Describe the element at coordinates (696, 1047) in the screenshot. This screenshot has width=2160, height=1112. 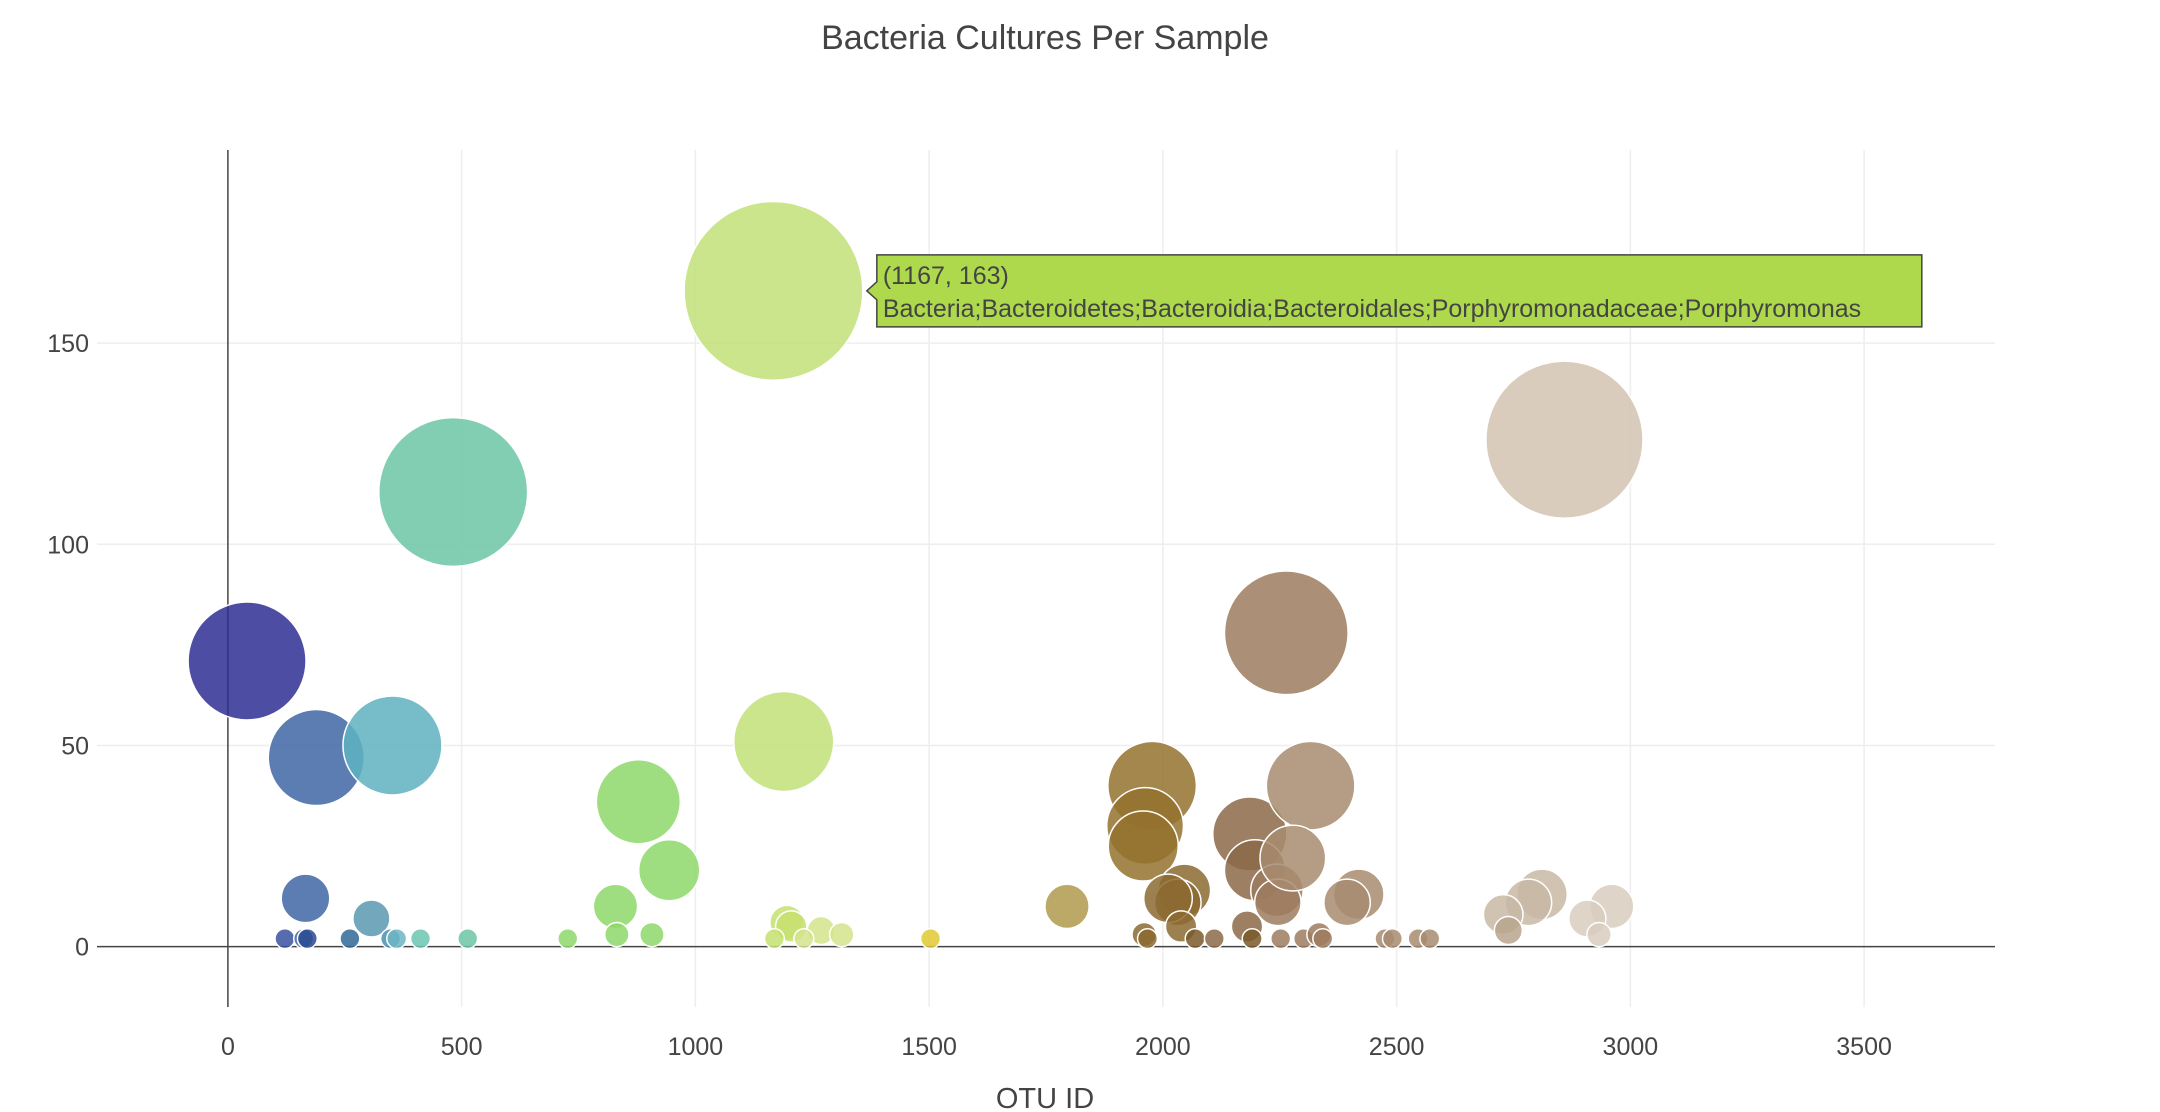
I see `x-tick-label: 1000` at that location.